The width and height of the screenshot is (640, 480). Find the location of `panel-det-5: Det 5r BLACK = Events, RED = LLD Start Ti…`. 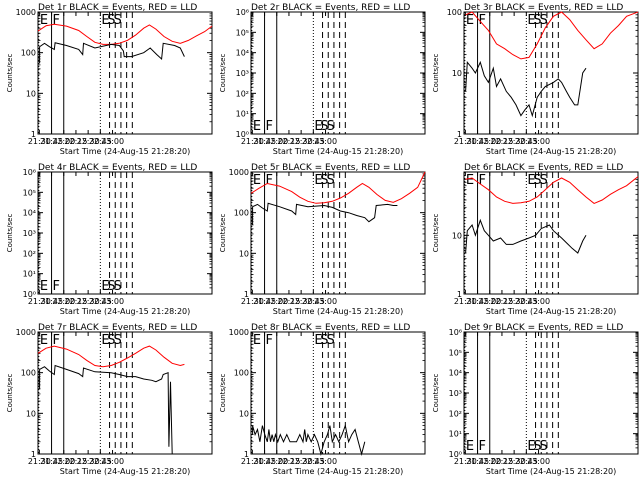

panel-det-5: Det 5r BLACK = Events, RED = LLD Start Ti… is located at coordinates (322, 239).